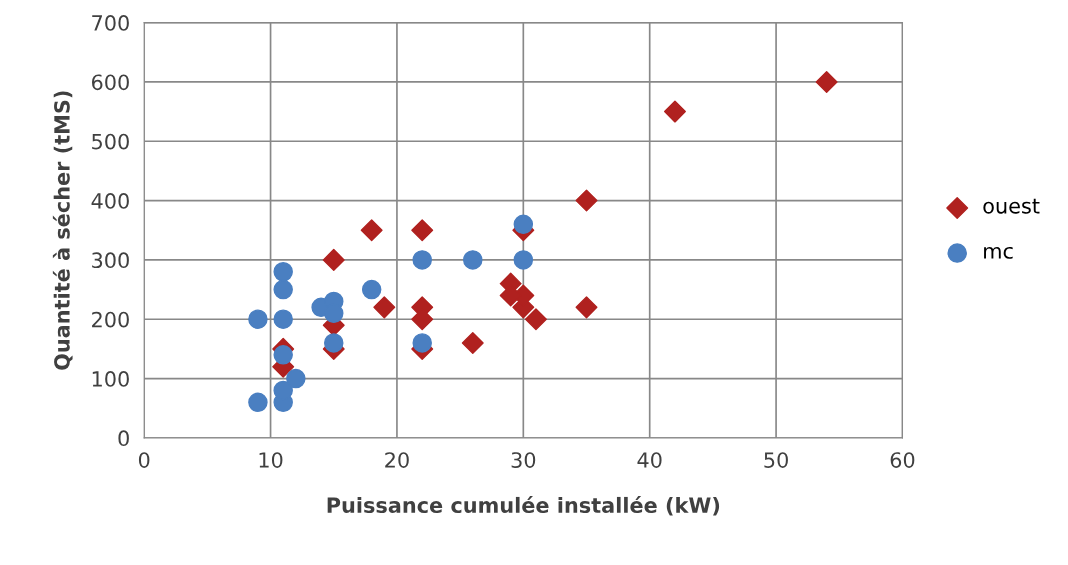  What do you see at coordinates (649, 460) in the screenshot?
I see `x-tick-label: 40` at bounding box center [649, 460].